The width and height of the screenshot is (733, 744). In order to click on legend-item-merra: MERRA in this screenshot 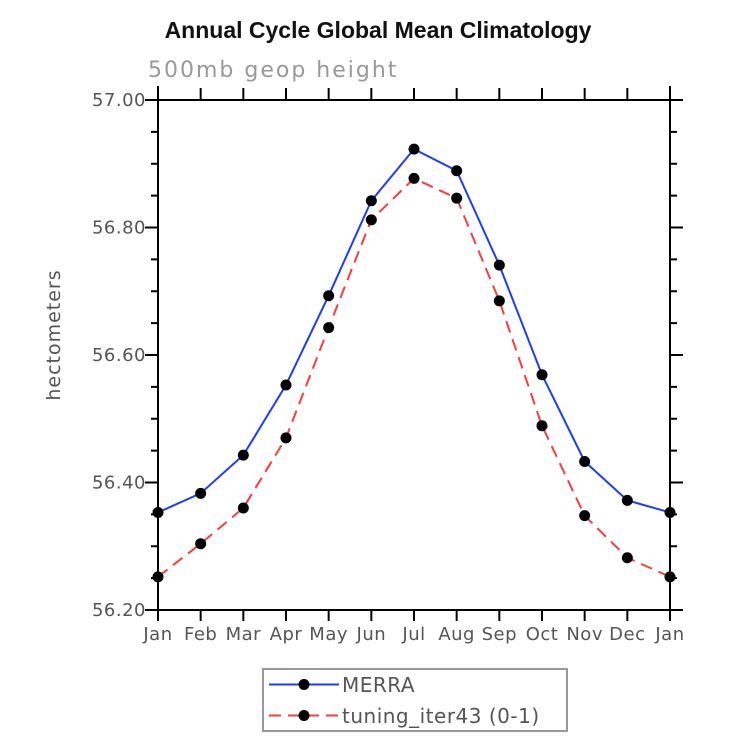, I will do `click(416, 684)`.